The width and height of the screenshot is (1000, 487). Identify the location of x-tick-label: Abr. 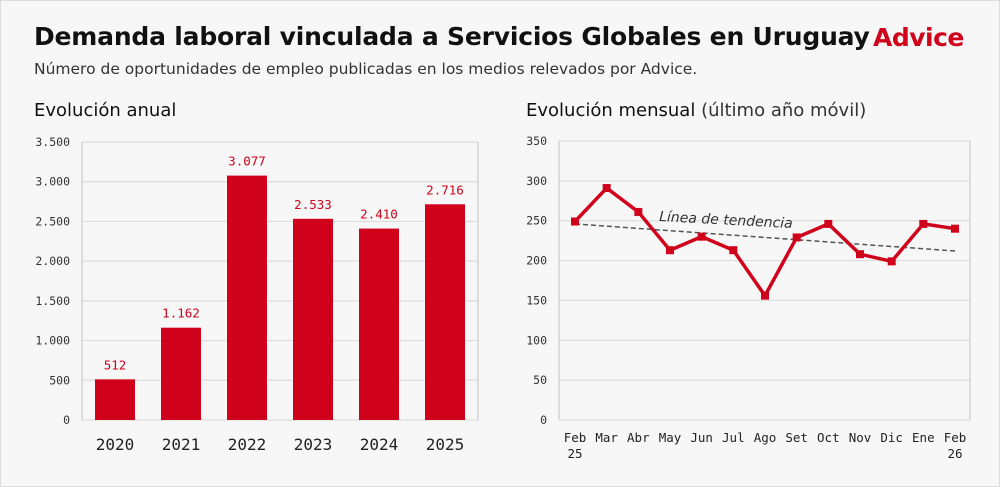
(638, 437).